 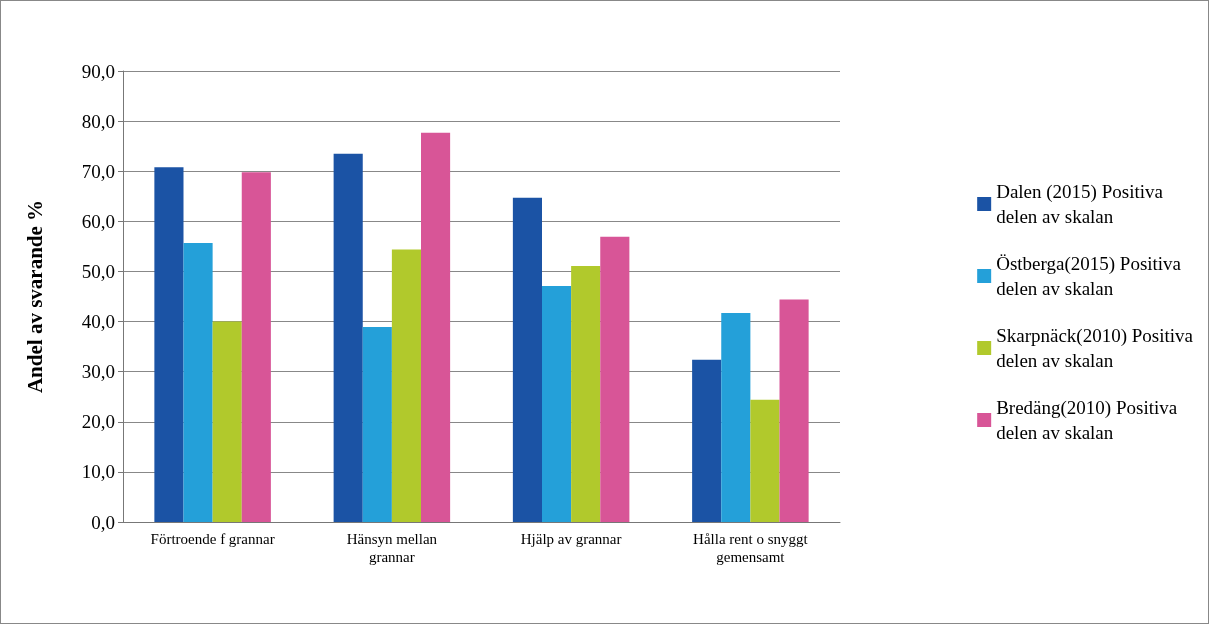 I want to click on y-tick-label: 10,0, so click(x=98, y=472).